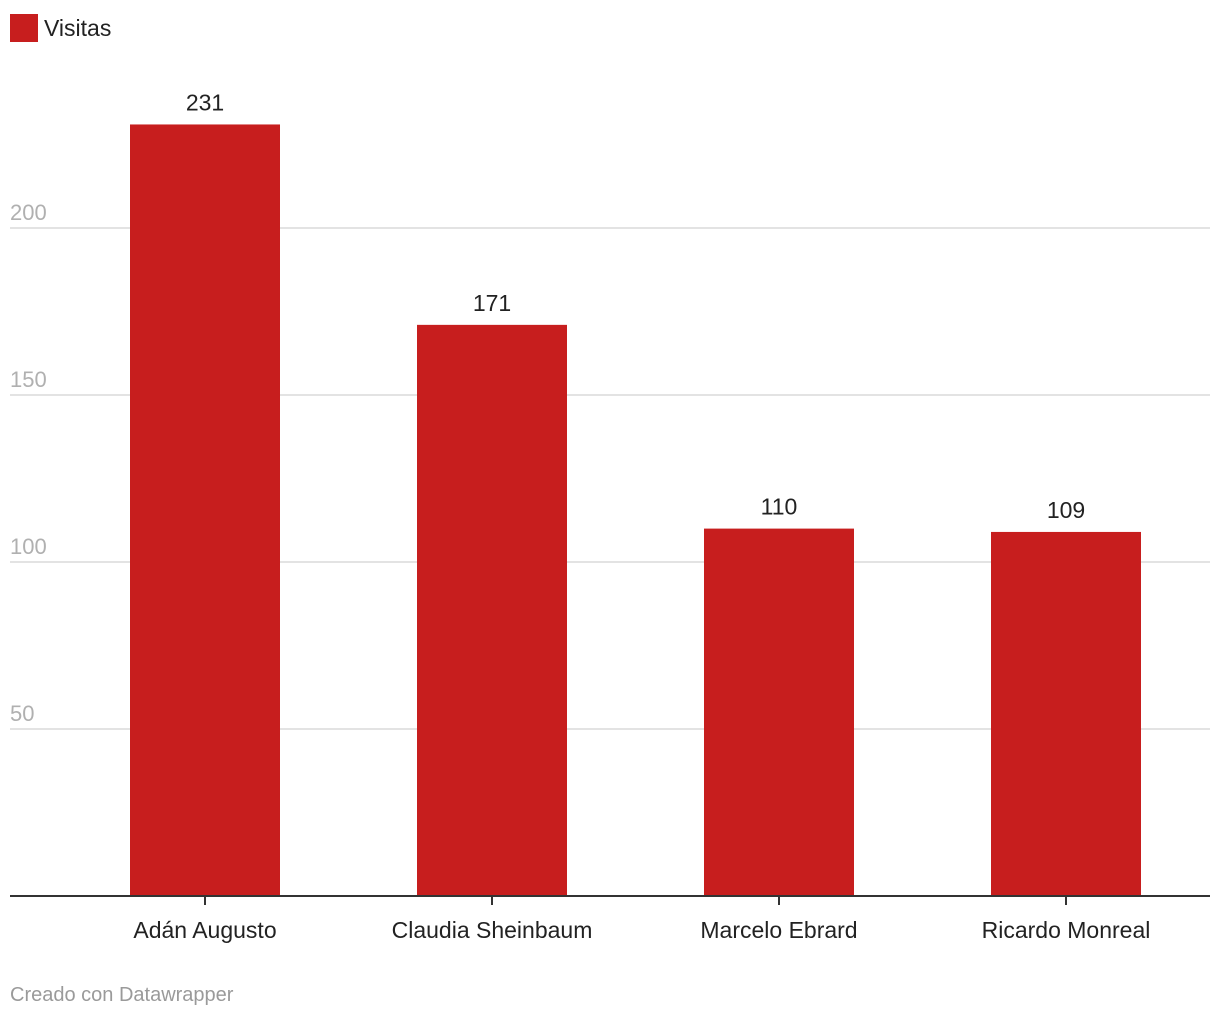  What do you see at coordinates (492, 303) in the screenshot?
I see `data-label: 171` at bounding box center [492, 303].